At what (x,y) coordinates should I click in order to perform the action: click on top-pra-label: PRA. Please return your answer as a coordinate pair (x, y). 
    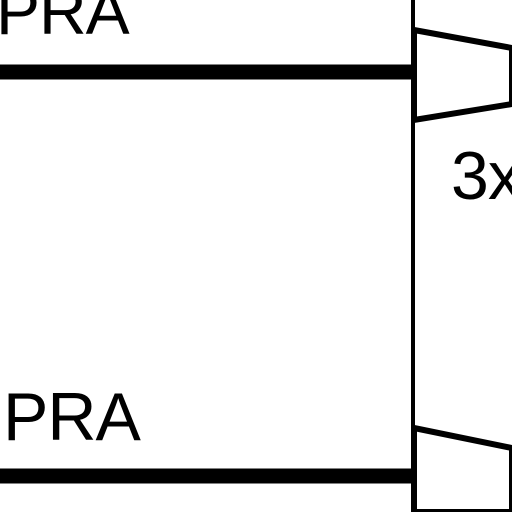
    Looking at the image, I should click on (65, 24).